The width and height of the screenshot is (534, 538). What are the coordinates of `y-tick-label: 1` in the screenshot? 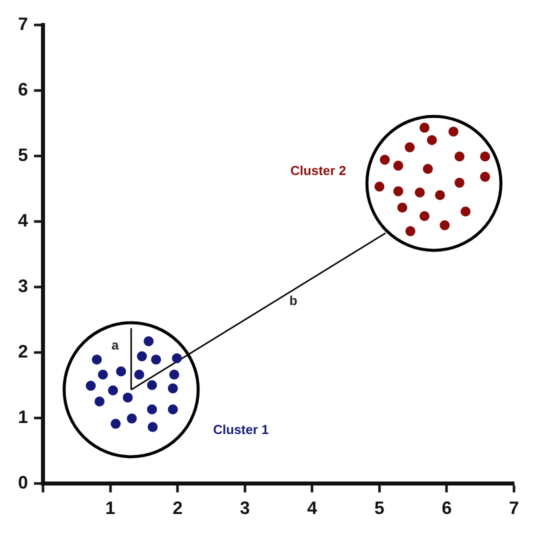 It's located at (23, 416).